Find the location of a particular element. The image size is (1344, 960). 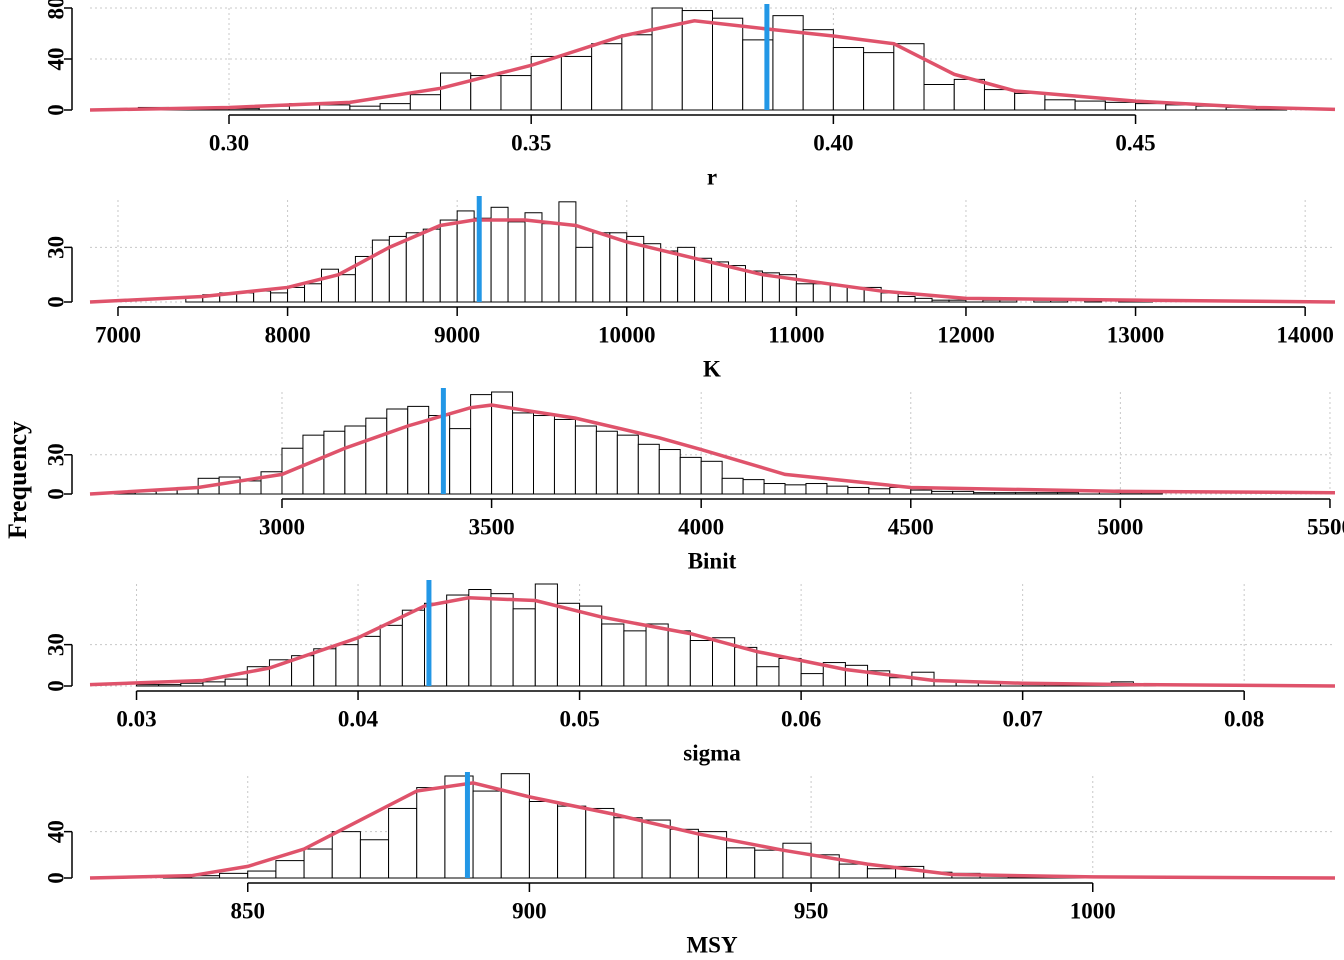

x-tick-label: 0.05 is located at coordinates (579, 718).